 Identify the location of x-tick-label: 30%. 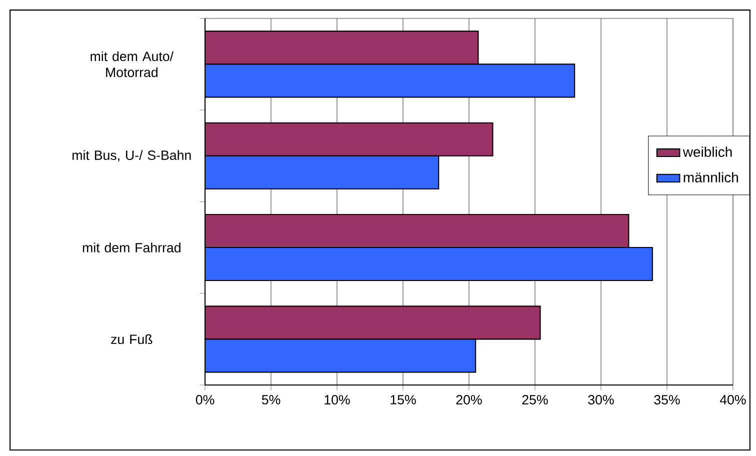
(601, 399).